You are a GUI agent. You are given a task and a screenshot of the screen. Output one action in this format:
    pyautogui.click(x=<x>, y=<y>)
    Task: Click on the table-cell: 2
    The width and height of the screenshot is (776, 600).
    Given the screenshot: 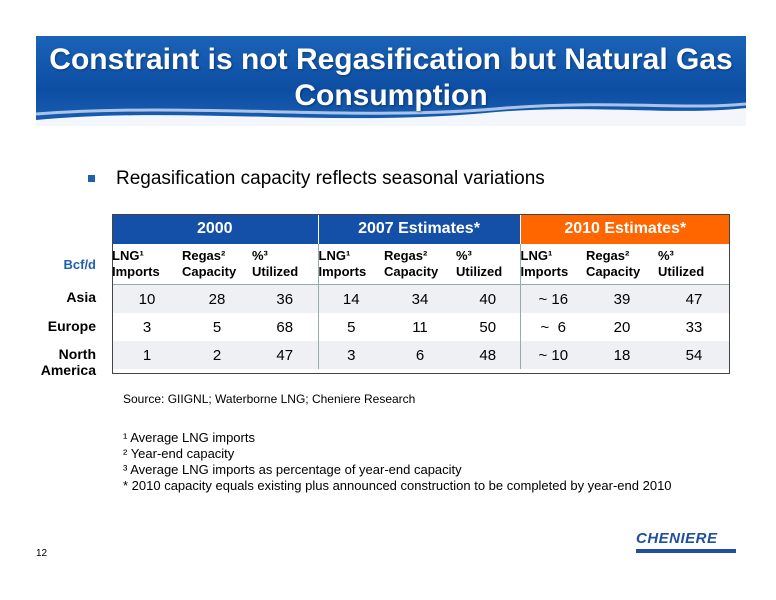 What is the action you would take?
    pyautogui.click(x=217, y=355)
    